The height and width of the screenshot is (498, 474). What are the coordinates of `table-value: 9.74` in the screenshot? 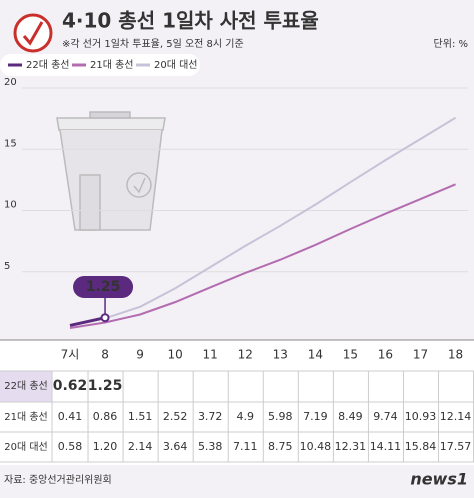 It's located at (385, 416).